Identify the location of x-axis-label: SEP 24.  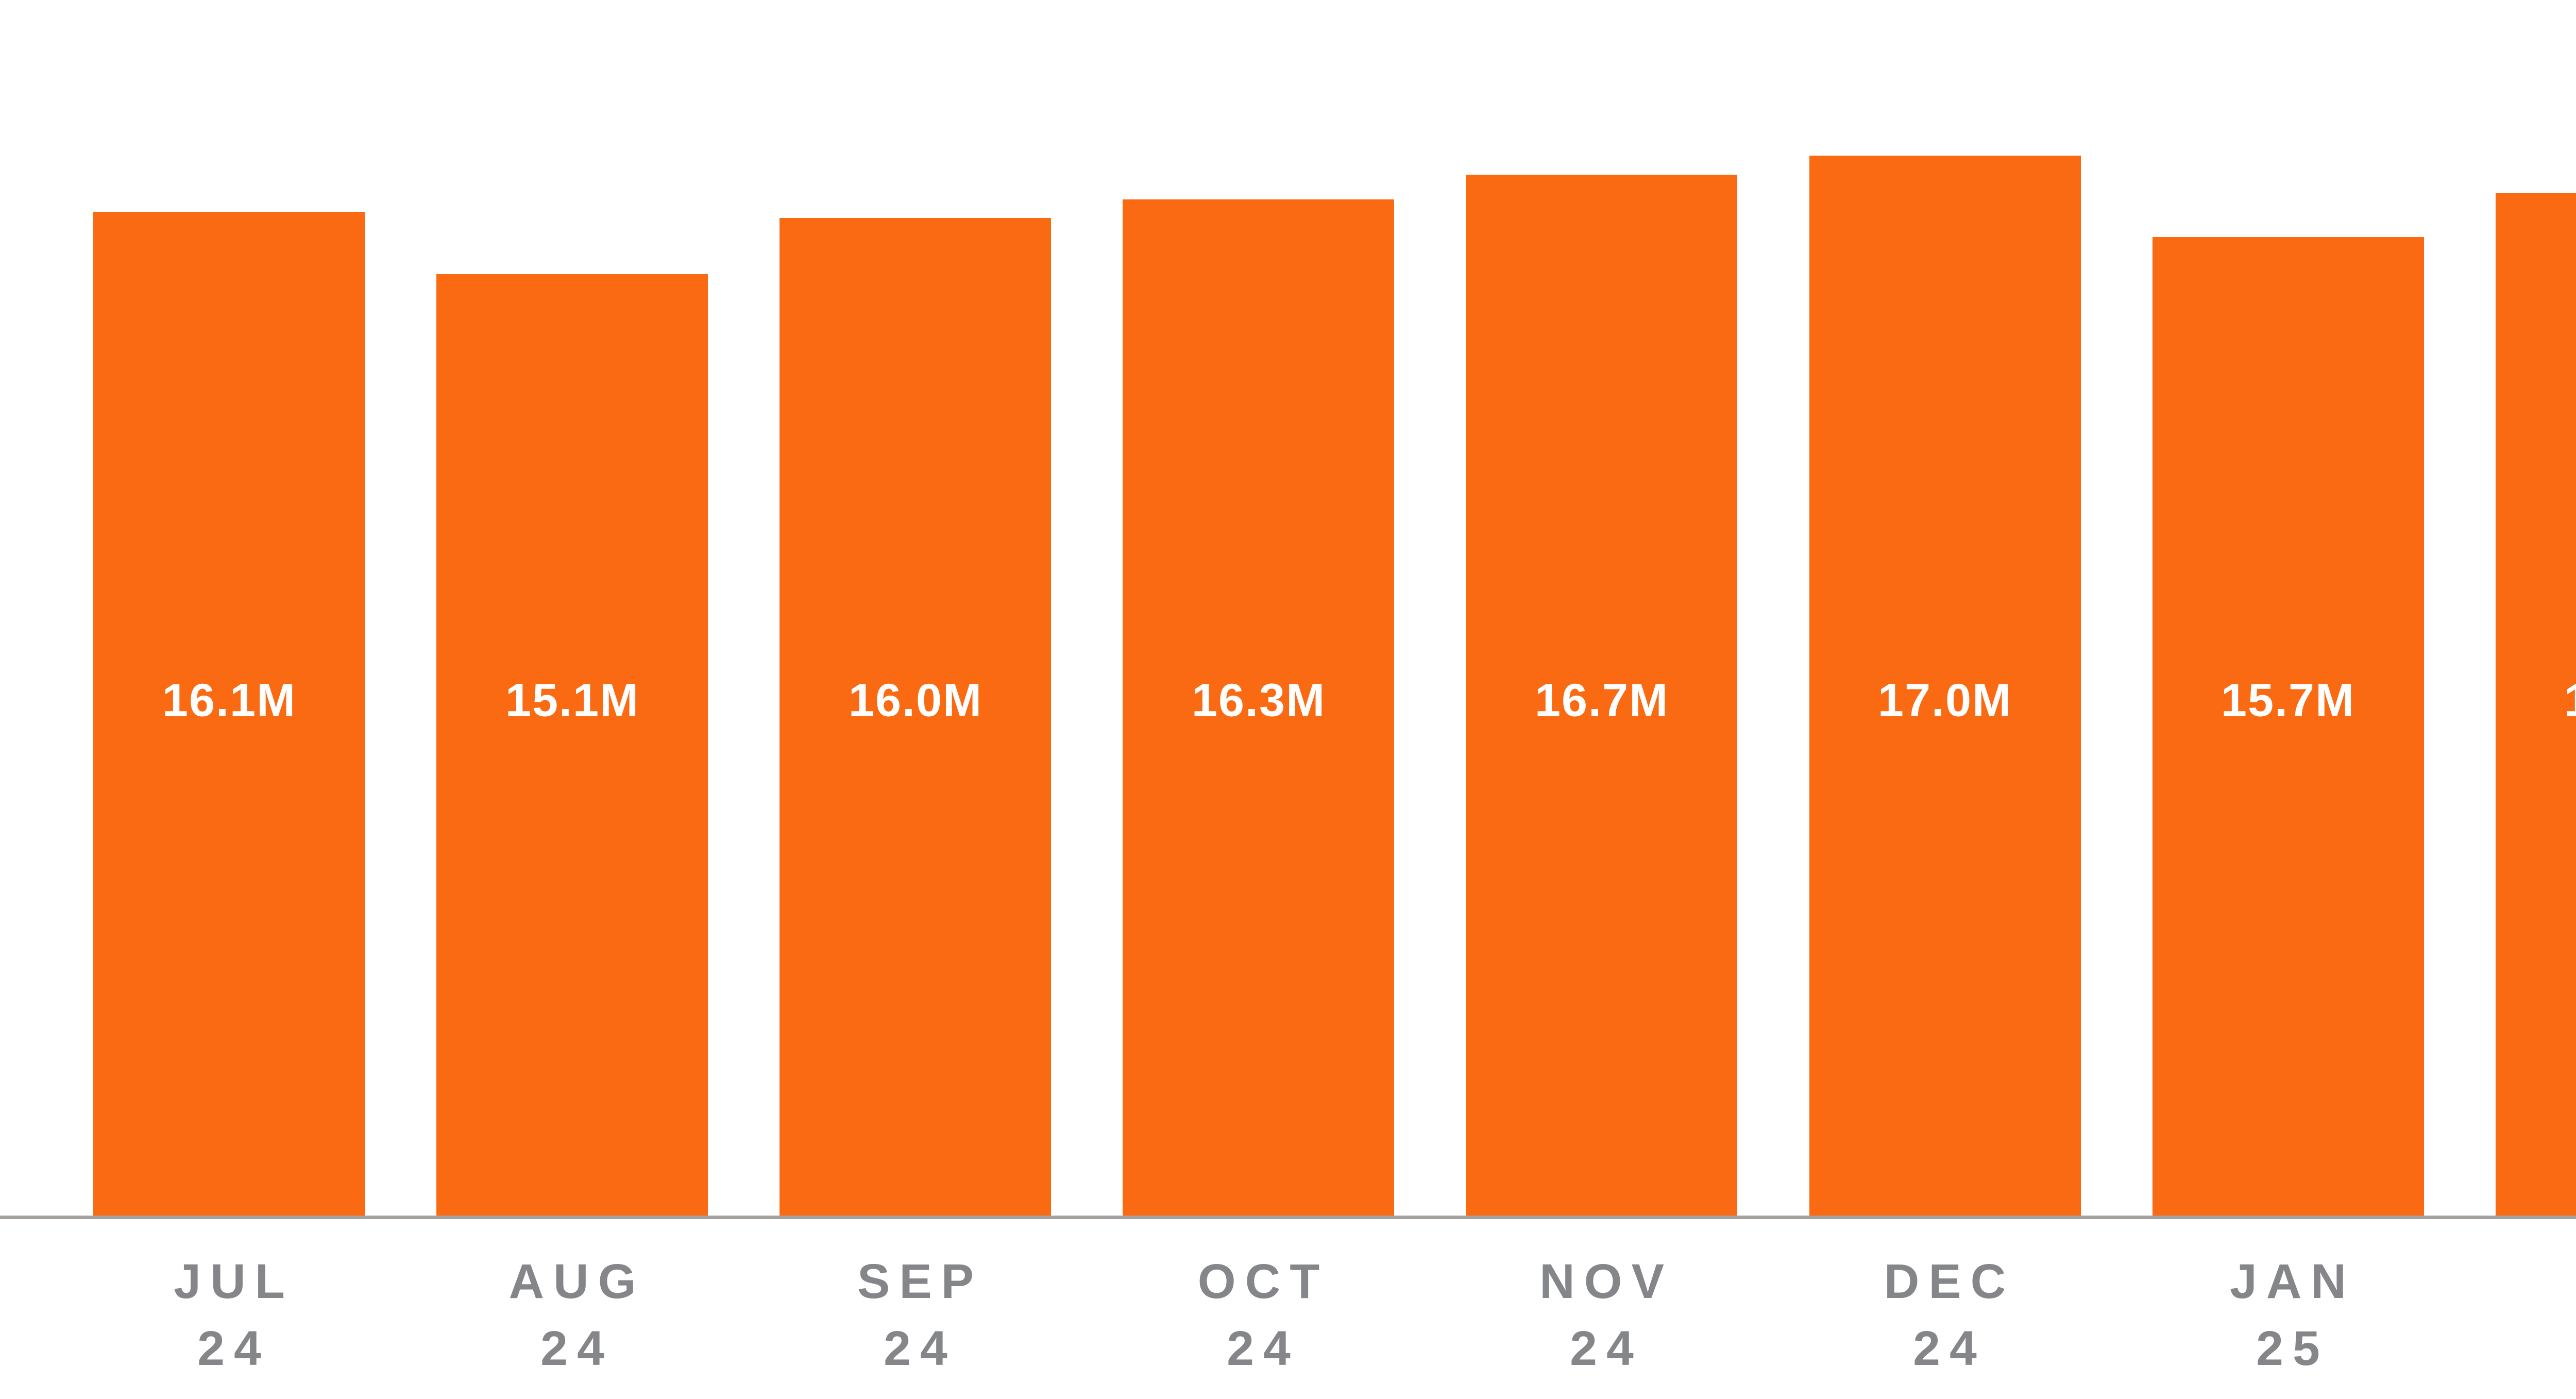
(915, 1315).